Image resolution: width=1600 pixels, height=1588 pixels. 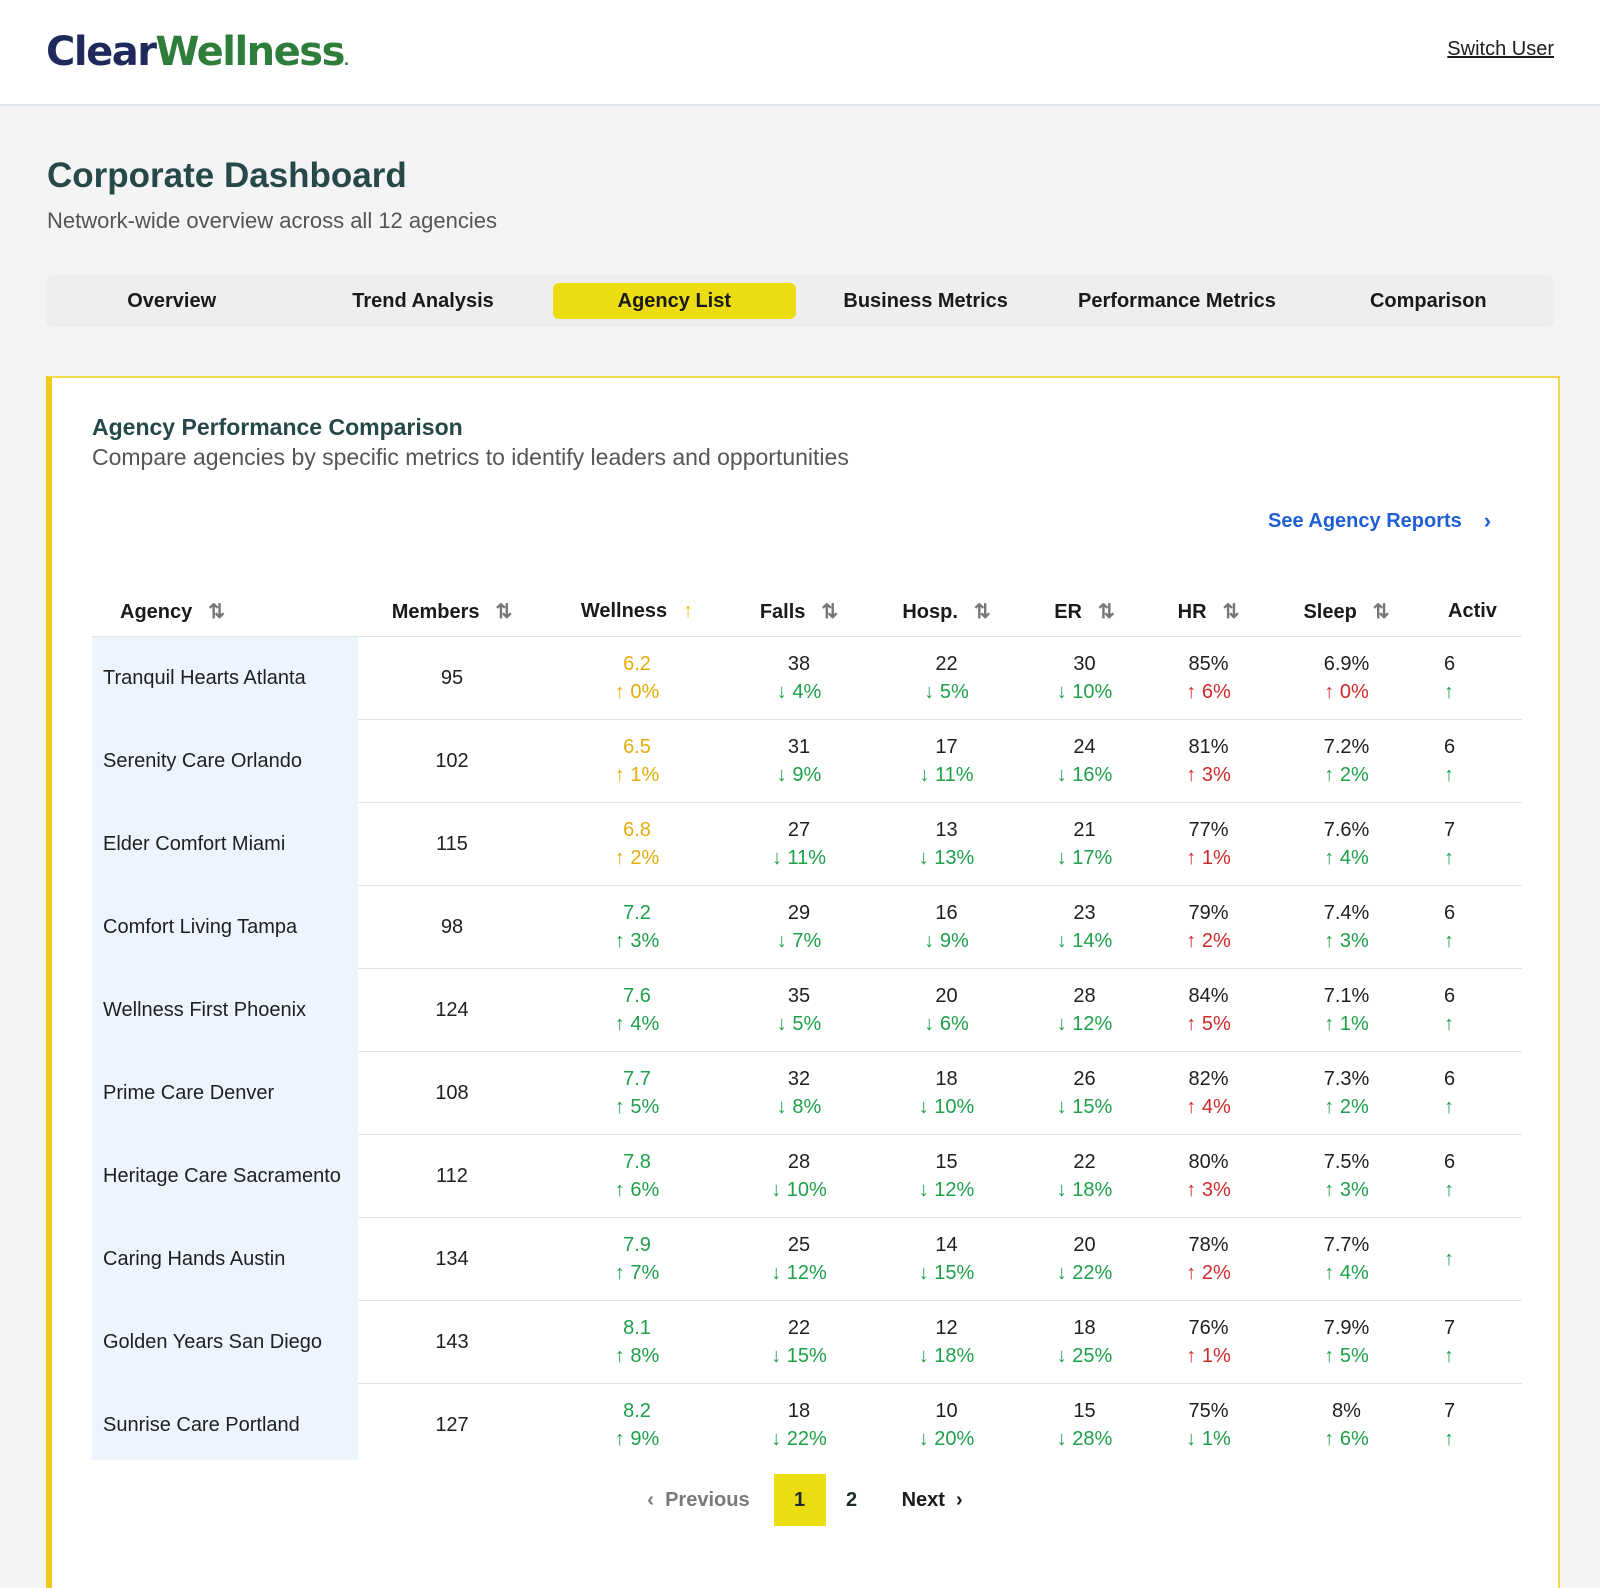 What do you see at coordinates (637, 678) in the screenshot?
I see `wellness-cell: 6.2 ↑ 0%` at bounding box center [637, 678].